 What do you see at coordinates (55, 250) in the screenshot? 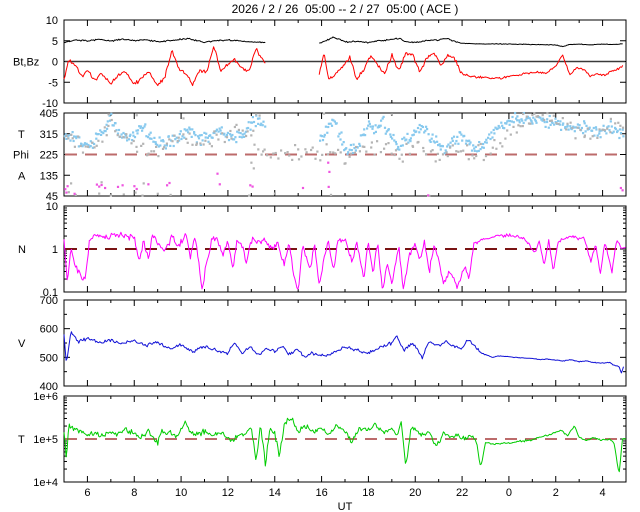
I see `y-tick-label: 1` at bounding box center [55, 250].